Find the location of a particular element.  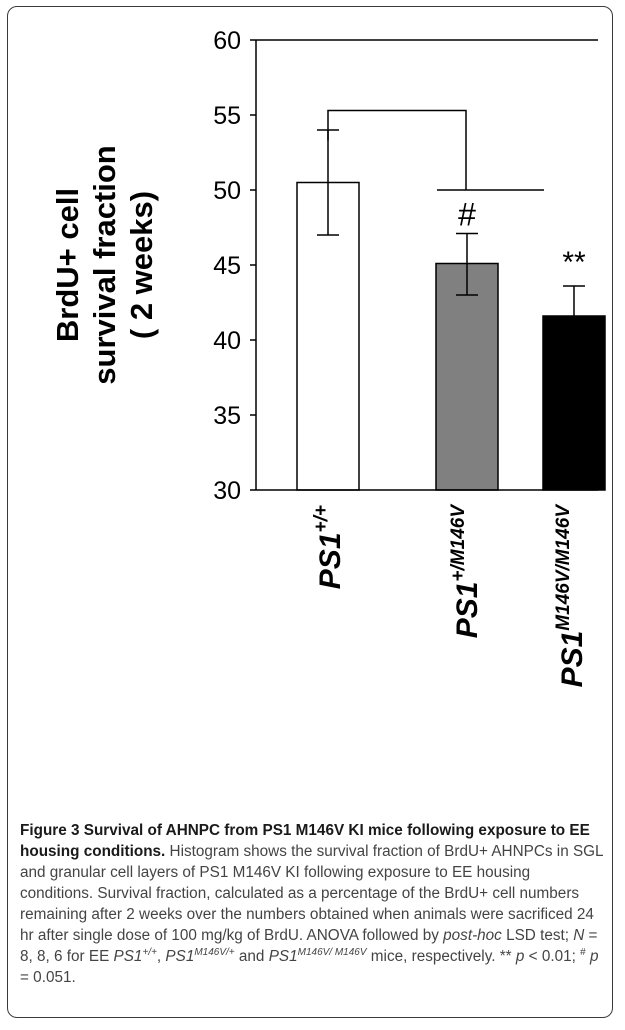

y-axis-label-line: survival fraction is located at coordinates (104, 264).